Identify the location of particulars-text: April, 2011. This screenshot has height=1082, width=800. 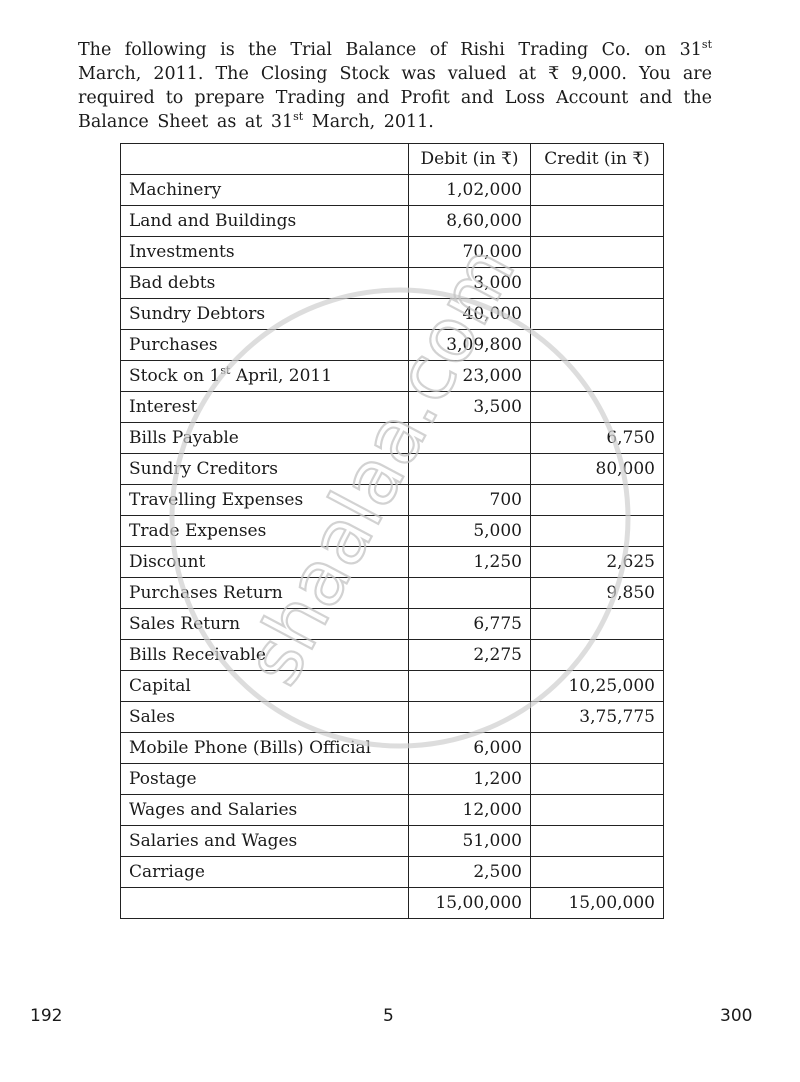
(281, 376).